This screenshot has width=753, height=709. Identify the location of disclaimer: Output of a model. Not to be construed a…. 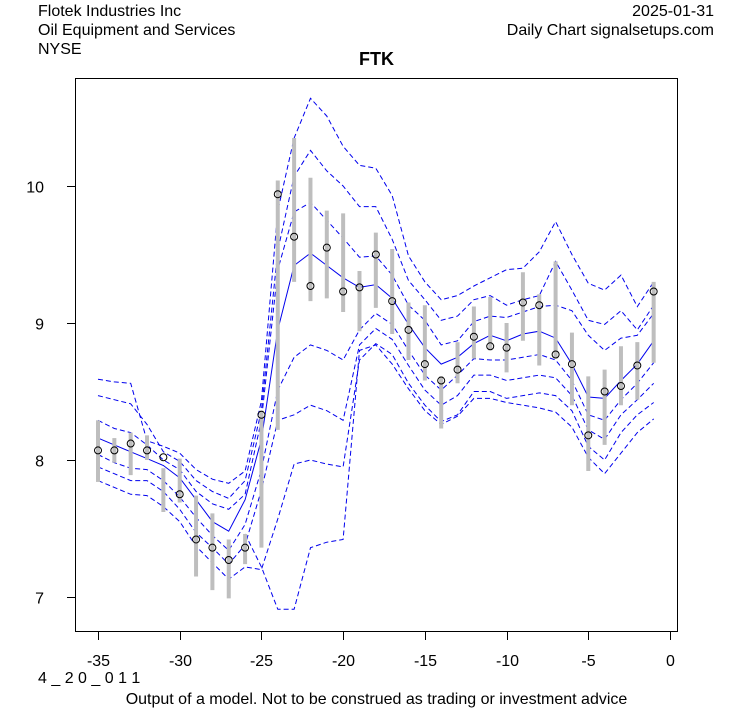
(376, 699).